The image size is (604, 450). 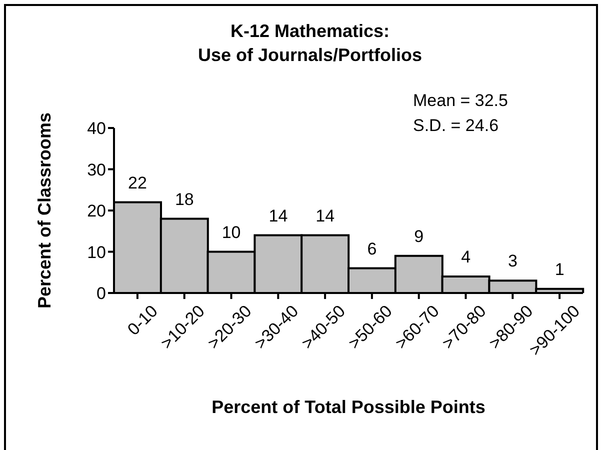 I want to click on data-label: 3, so click(x=513, y=261).